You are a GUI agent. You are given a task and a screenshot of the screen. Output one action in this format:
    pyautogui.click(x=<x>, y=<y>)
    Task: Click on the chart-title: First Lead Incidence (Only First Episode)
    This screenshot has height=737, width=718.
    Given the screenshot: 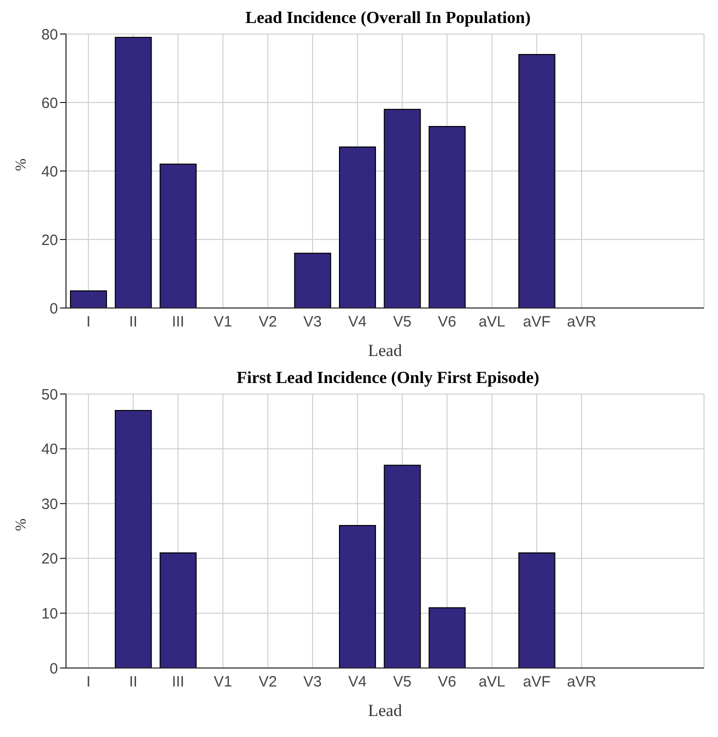 What is the action you would take?
    pyautogui.click(x=388, y=377)
    